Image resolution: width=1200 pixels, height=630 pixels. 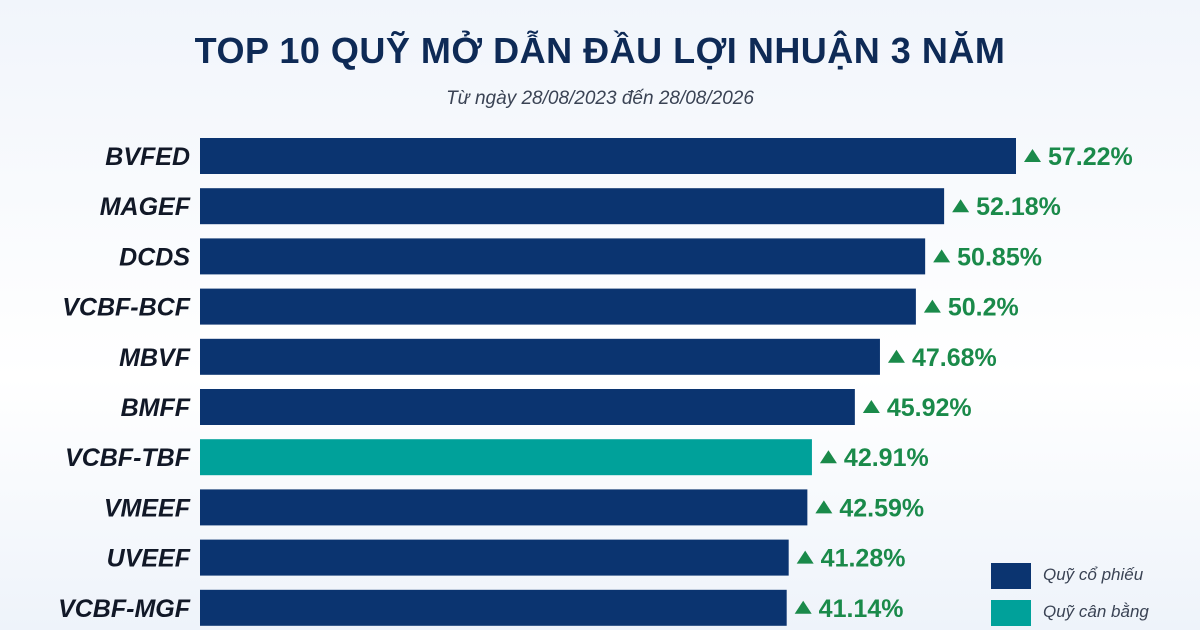 I want to click on bar-dcds, so click(x=563, y=256).